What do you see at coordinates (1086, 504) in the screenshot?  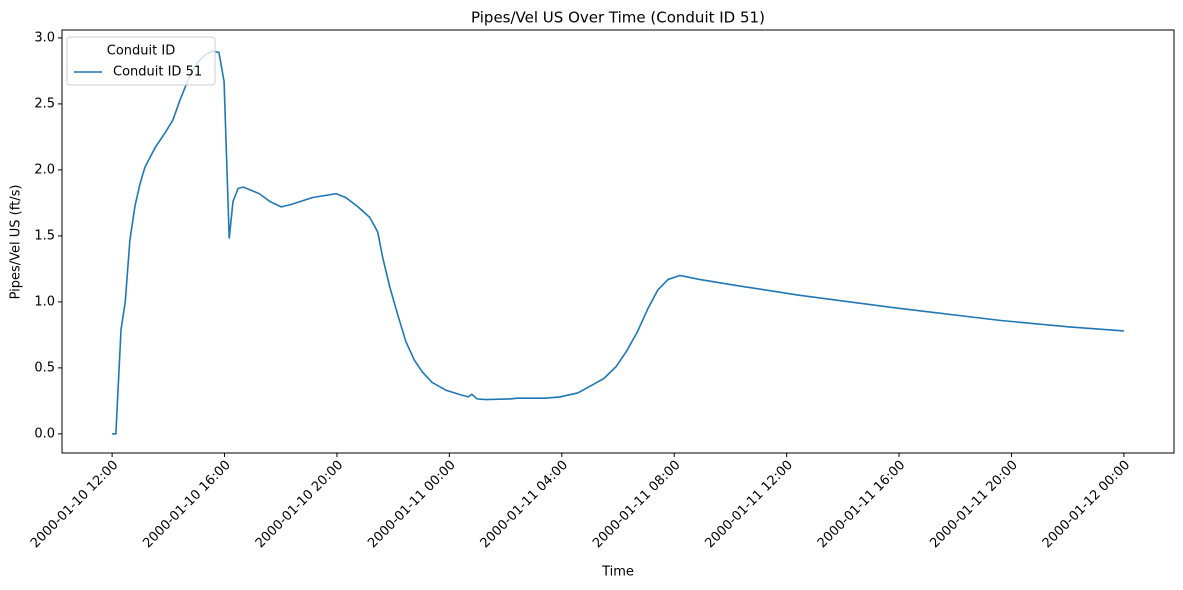 I see `x-tick-label: 2000-01-12 00:00` at bounding box center [1086, 504].